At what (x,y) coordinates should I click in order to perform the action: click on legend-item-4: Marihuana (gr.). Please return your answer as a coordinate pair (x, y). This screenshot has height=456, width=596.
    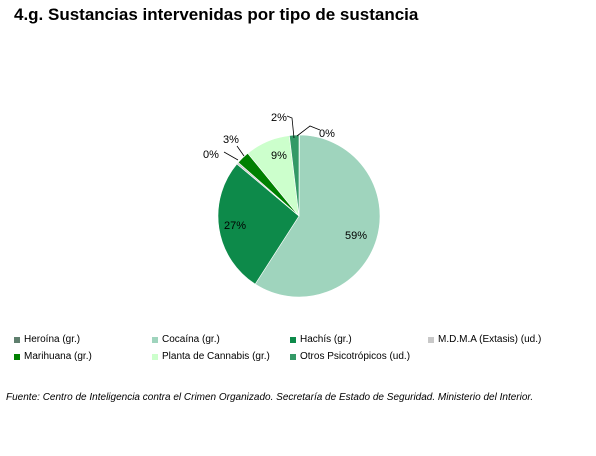
    Looking at the image, I should click on (83, 356).